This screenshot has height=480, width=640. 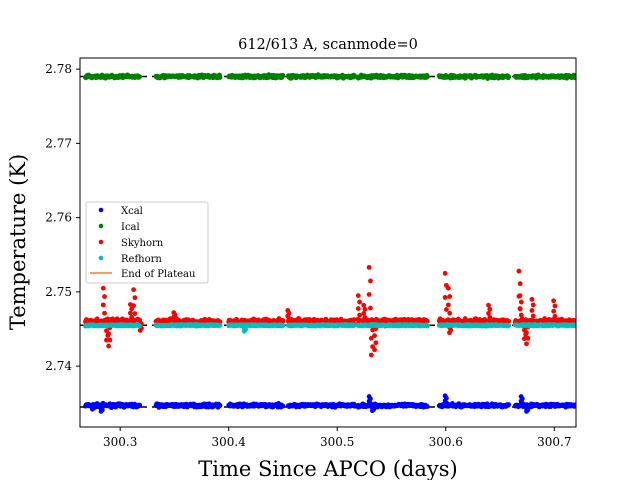 What do you see at coordinates (327, 468) in the screenshot?
I see `x-axis-label: Time Since APCO (days)` at bounding box center [327, 468].